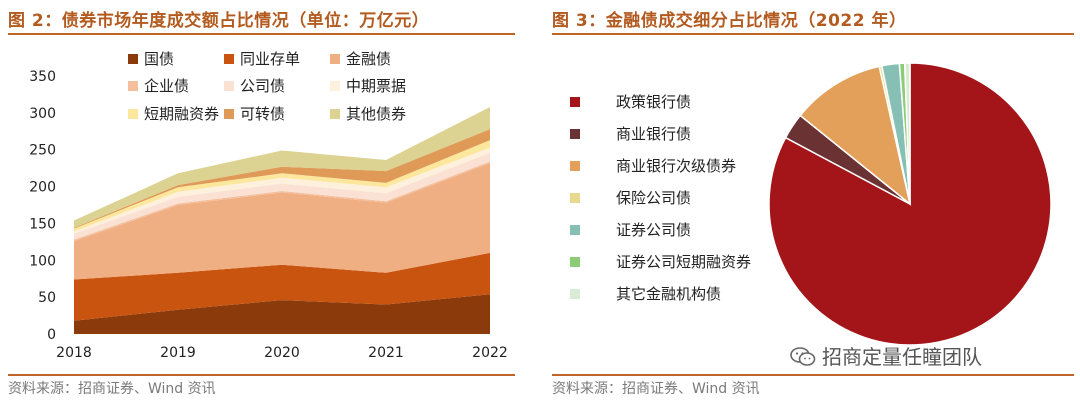  Describe the element at coordinates (668, 294) in the screenshot. I see `pie-legend-label: 其它金融机构债` at that location.